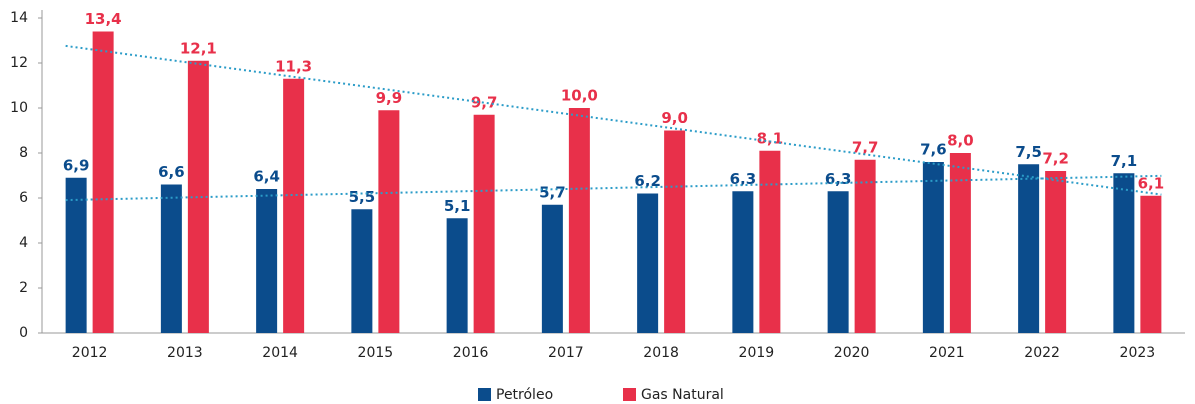  Describe the element at coordinates (757, 353) in the screenshot. I see `x-tick-label: 2019` at that location.